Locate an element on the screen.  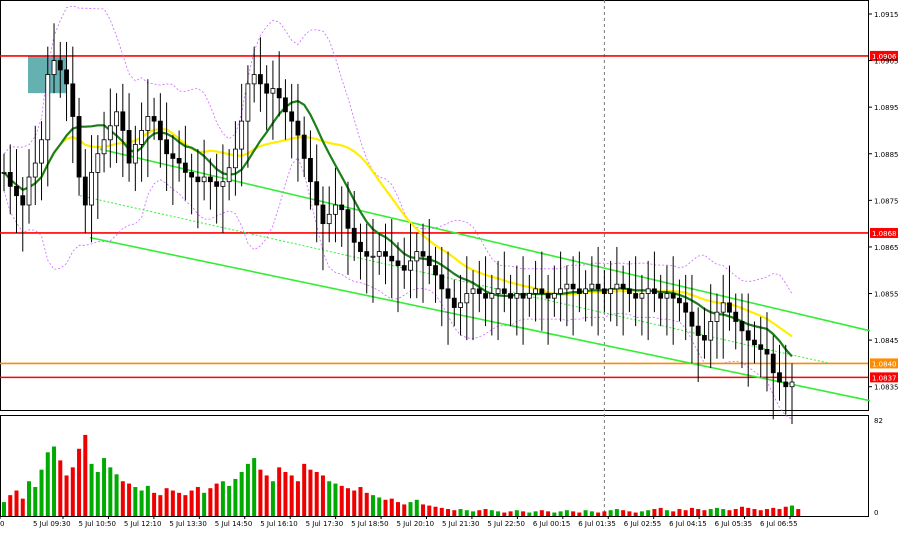
time-tick-label: 5 Jul 09:30 is located at coordinates (52, 524).